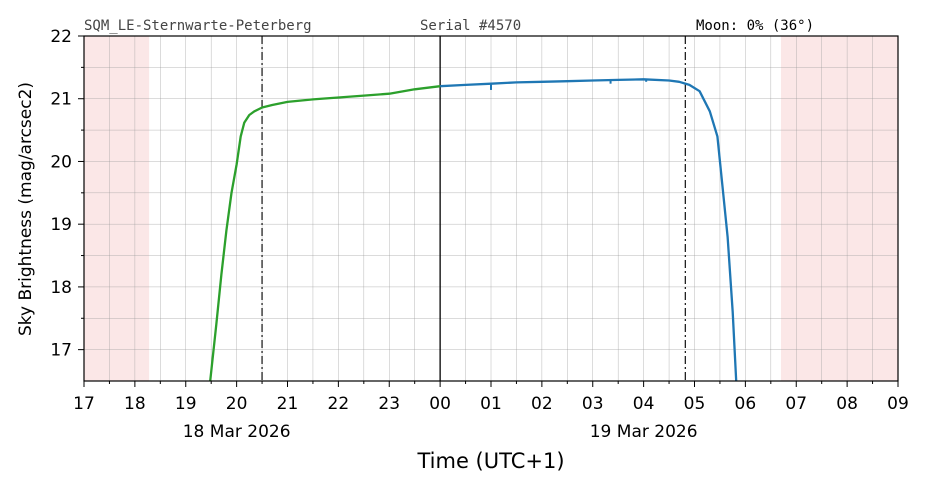 This screenshot has height=488, width=926. What do you see at coordinates (695, 404) in the screenshot?
I see `x-tick-label: 05` at bounding box center [695, 404].